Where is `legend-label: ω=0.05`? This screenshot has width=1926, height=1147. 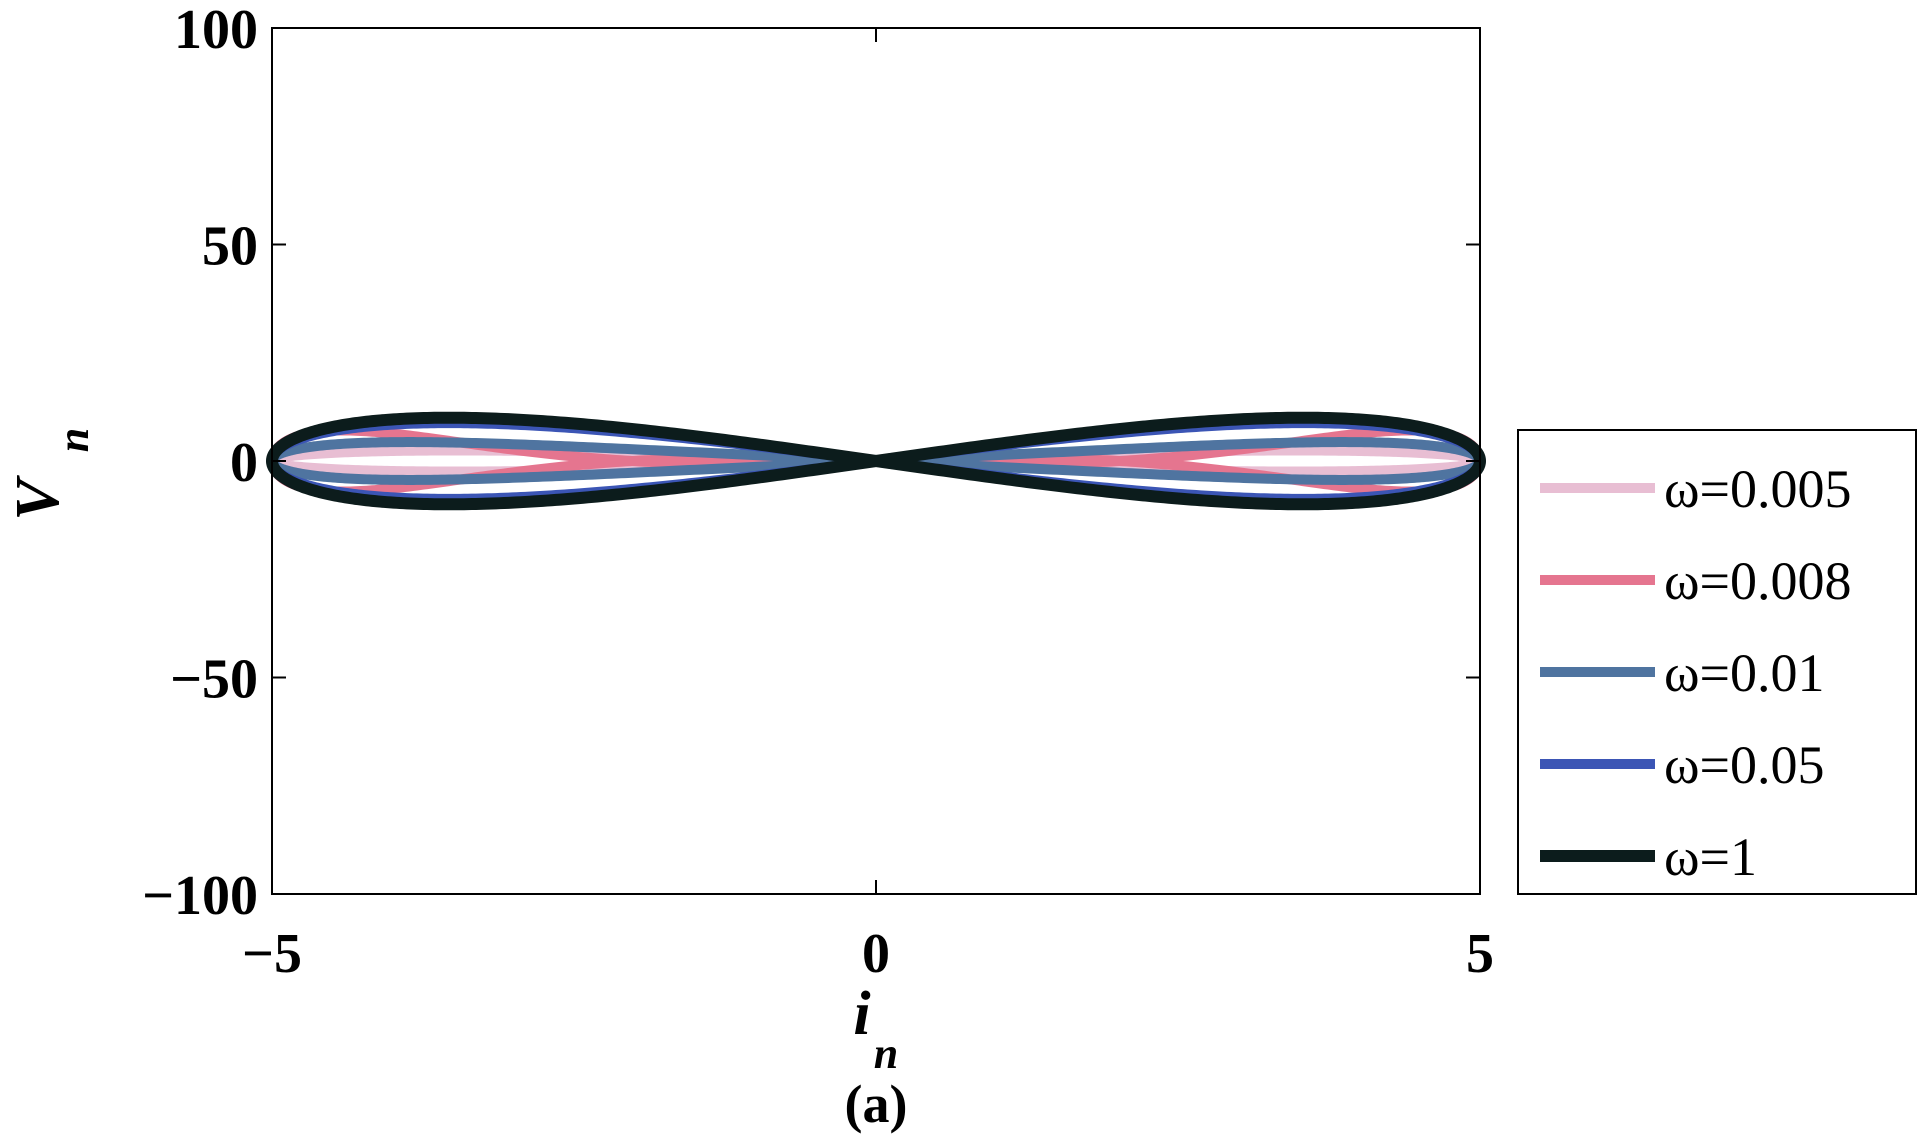
legend-label: ω=0.05 is located at coordinates (1744, 765).